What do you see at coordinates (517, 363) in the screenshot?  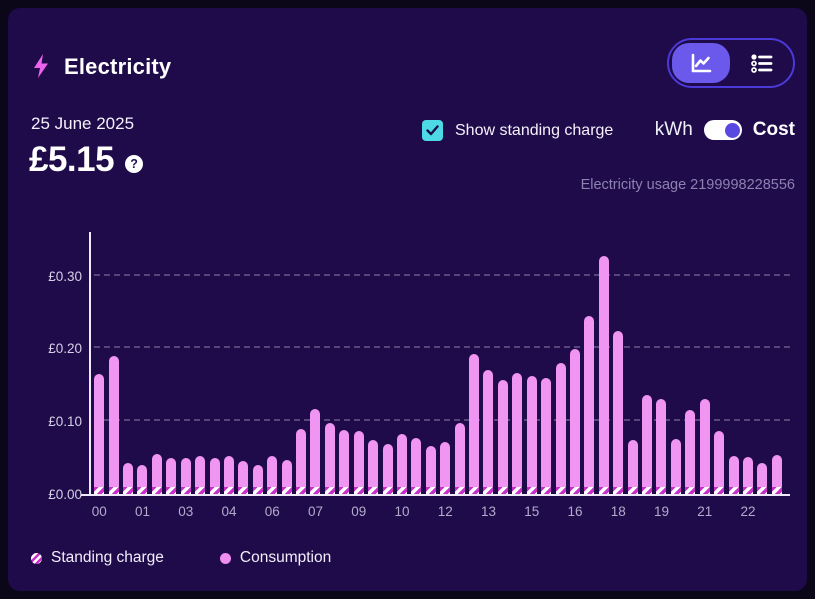 I see `bar-14:30` at bounding box center [517, 363].